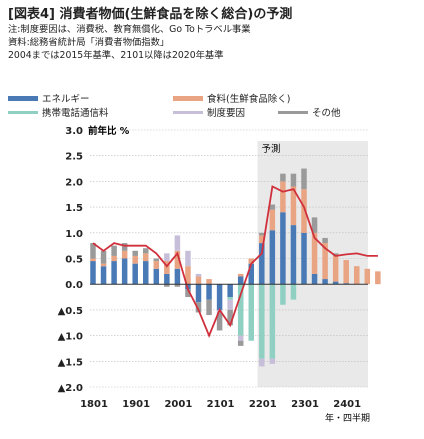  I want to click on legend-swatch-food, so click(188, 98).